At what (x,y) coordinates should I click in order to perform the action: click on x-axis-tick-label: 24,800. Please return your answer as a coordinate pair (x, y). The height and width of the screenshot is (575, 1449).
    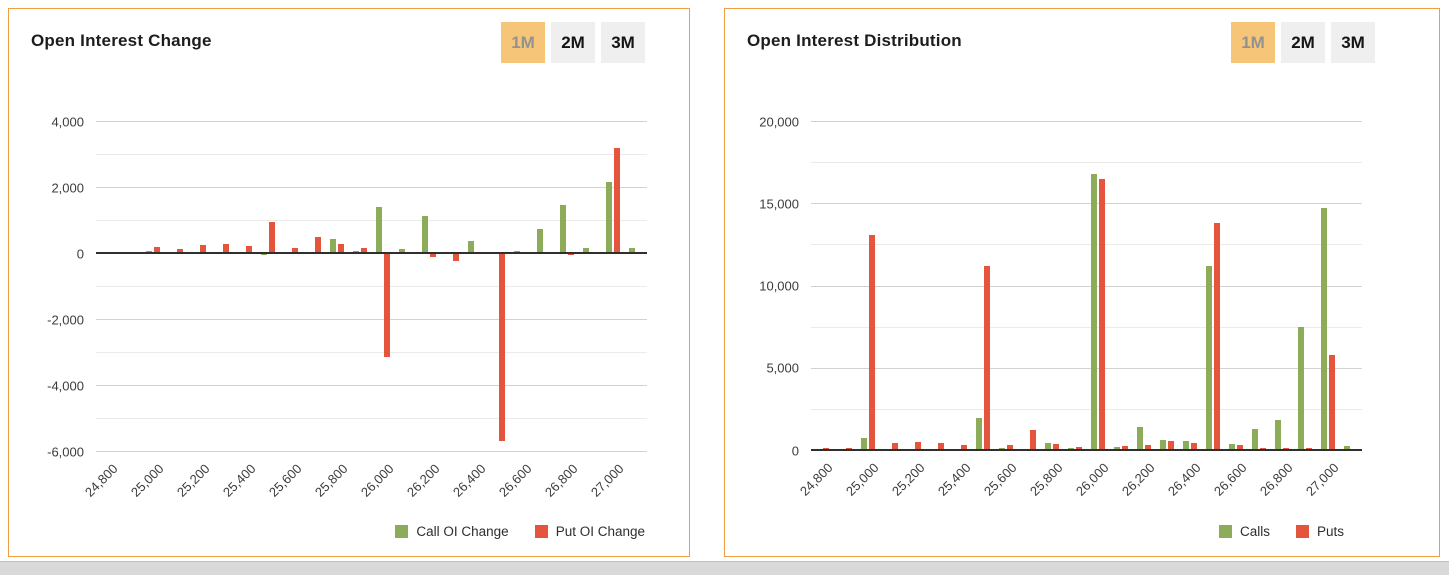
    Looking at the image, I should click on (102, 480).